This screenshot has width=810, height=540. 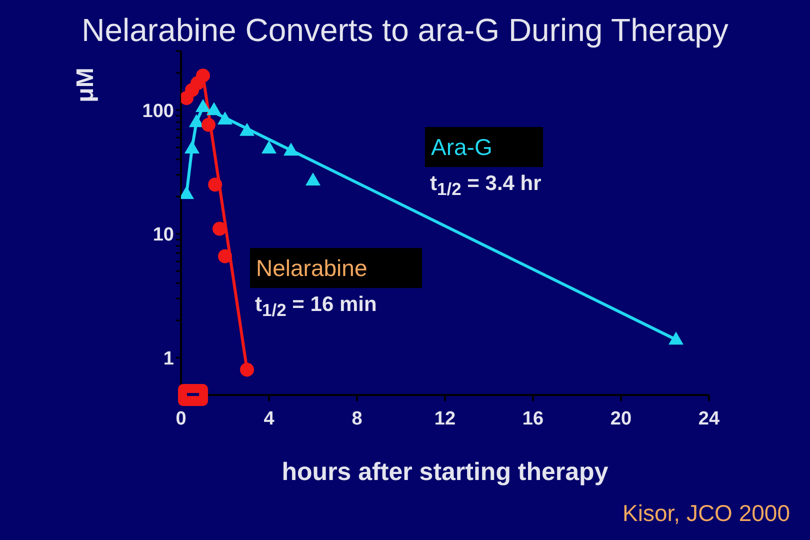 What do you see at coordinates (85, 85) in the screenshot?
I see `y-axis-title: μM` at bounding box center [85, 85].